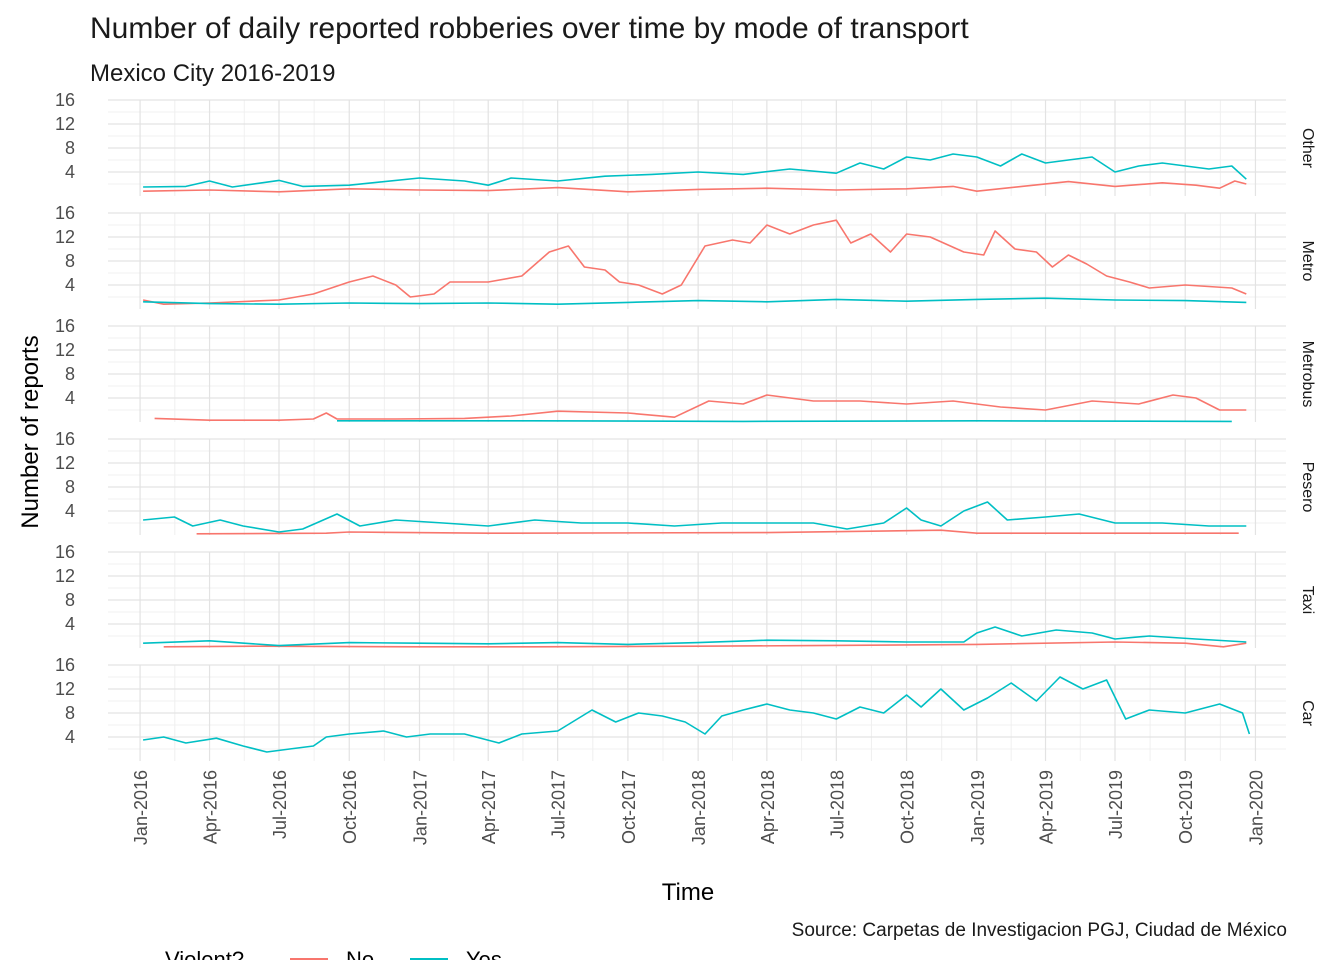 The image size is (1344, 960). What do you see at coordinates (489, 807) in the screenshot?
I see `x-tick-label: Apr-2017` at bounding box center [489, 807].